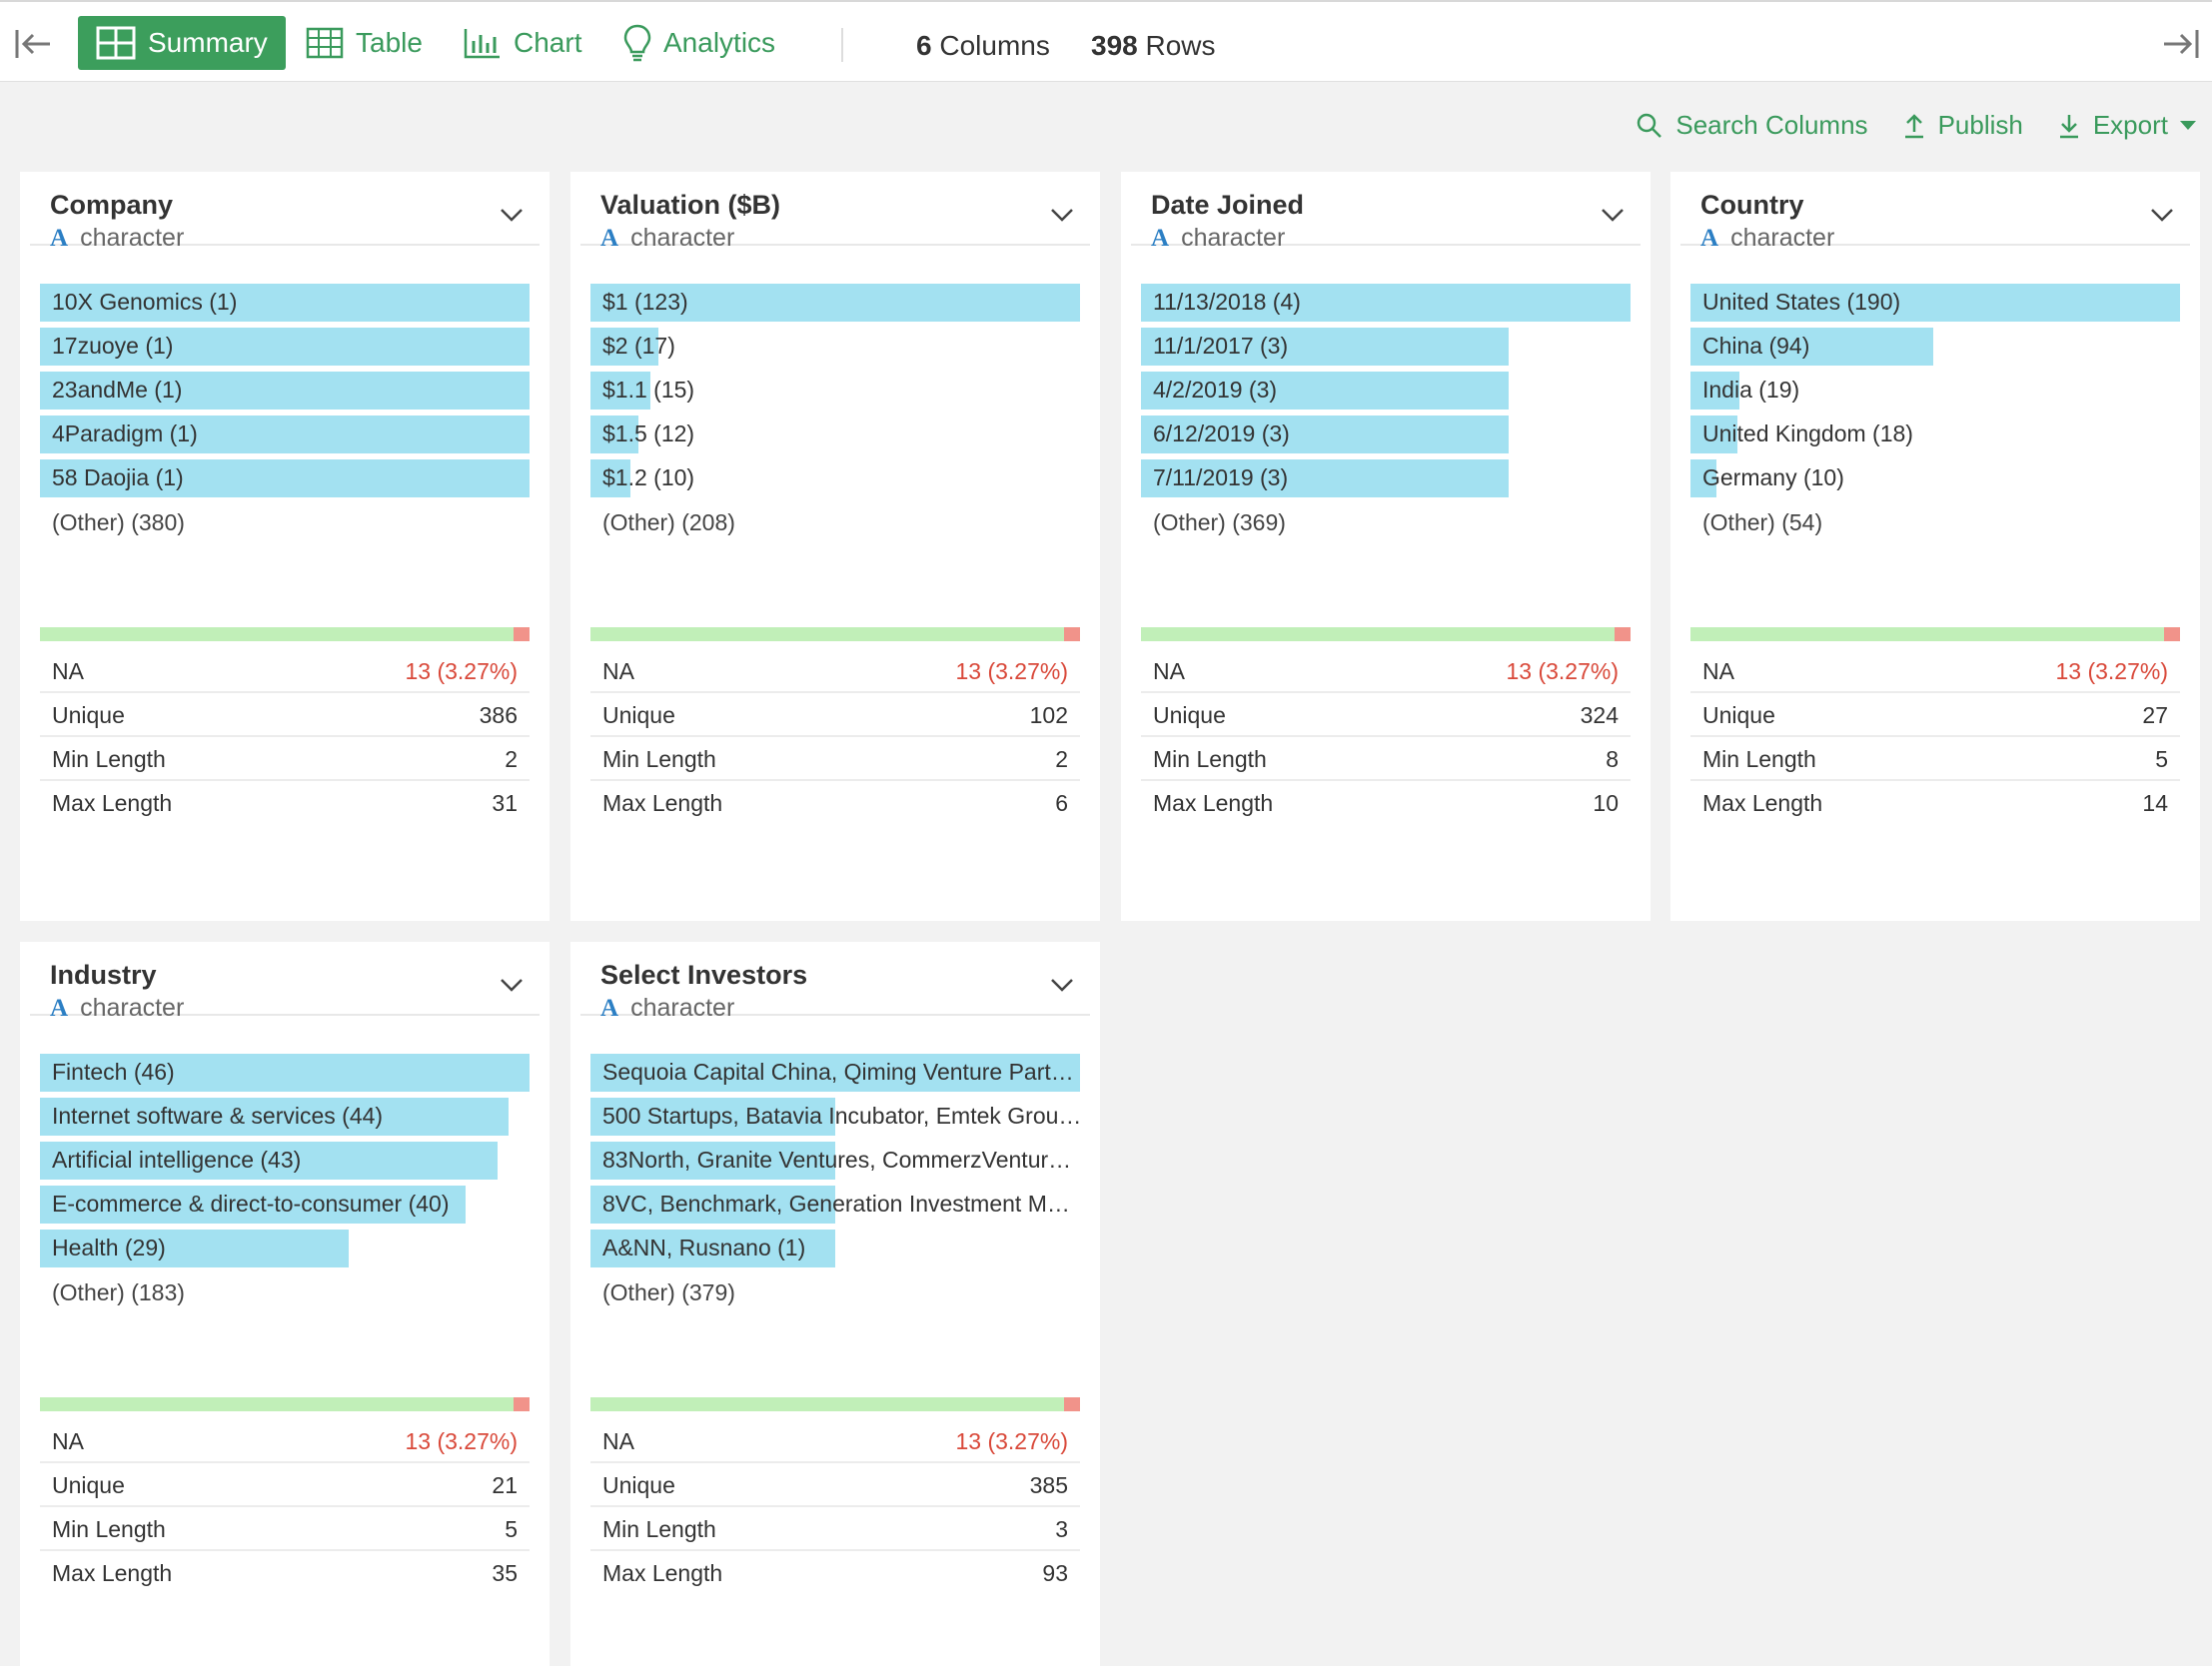 This screenshot has width=2212, height=1666. Describe the element at coordinates (1219, 522) in the screenshot. I see `other-values-label: (Other) (369)` at that location.